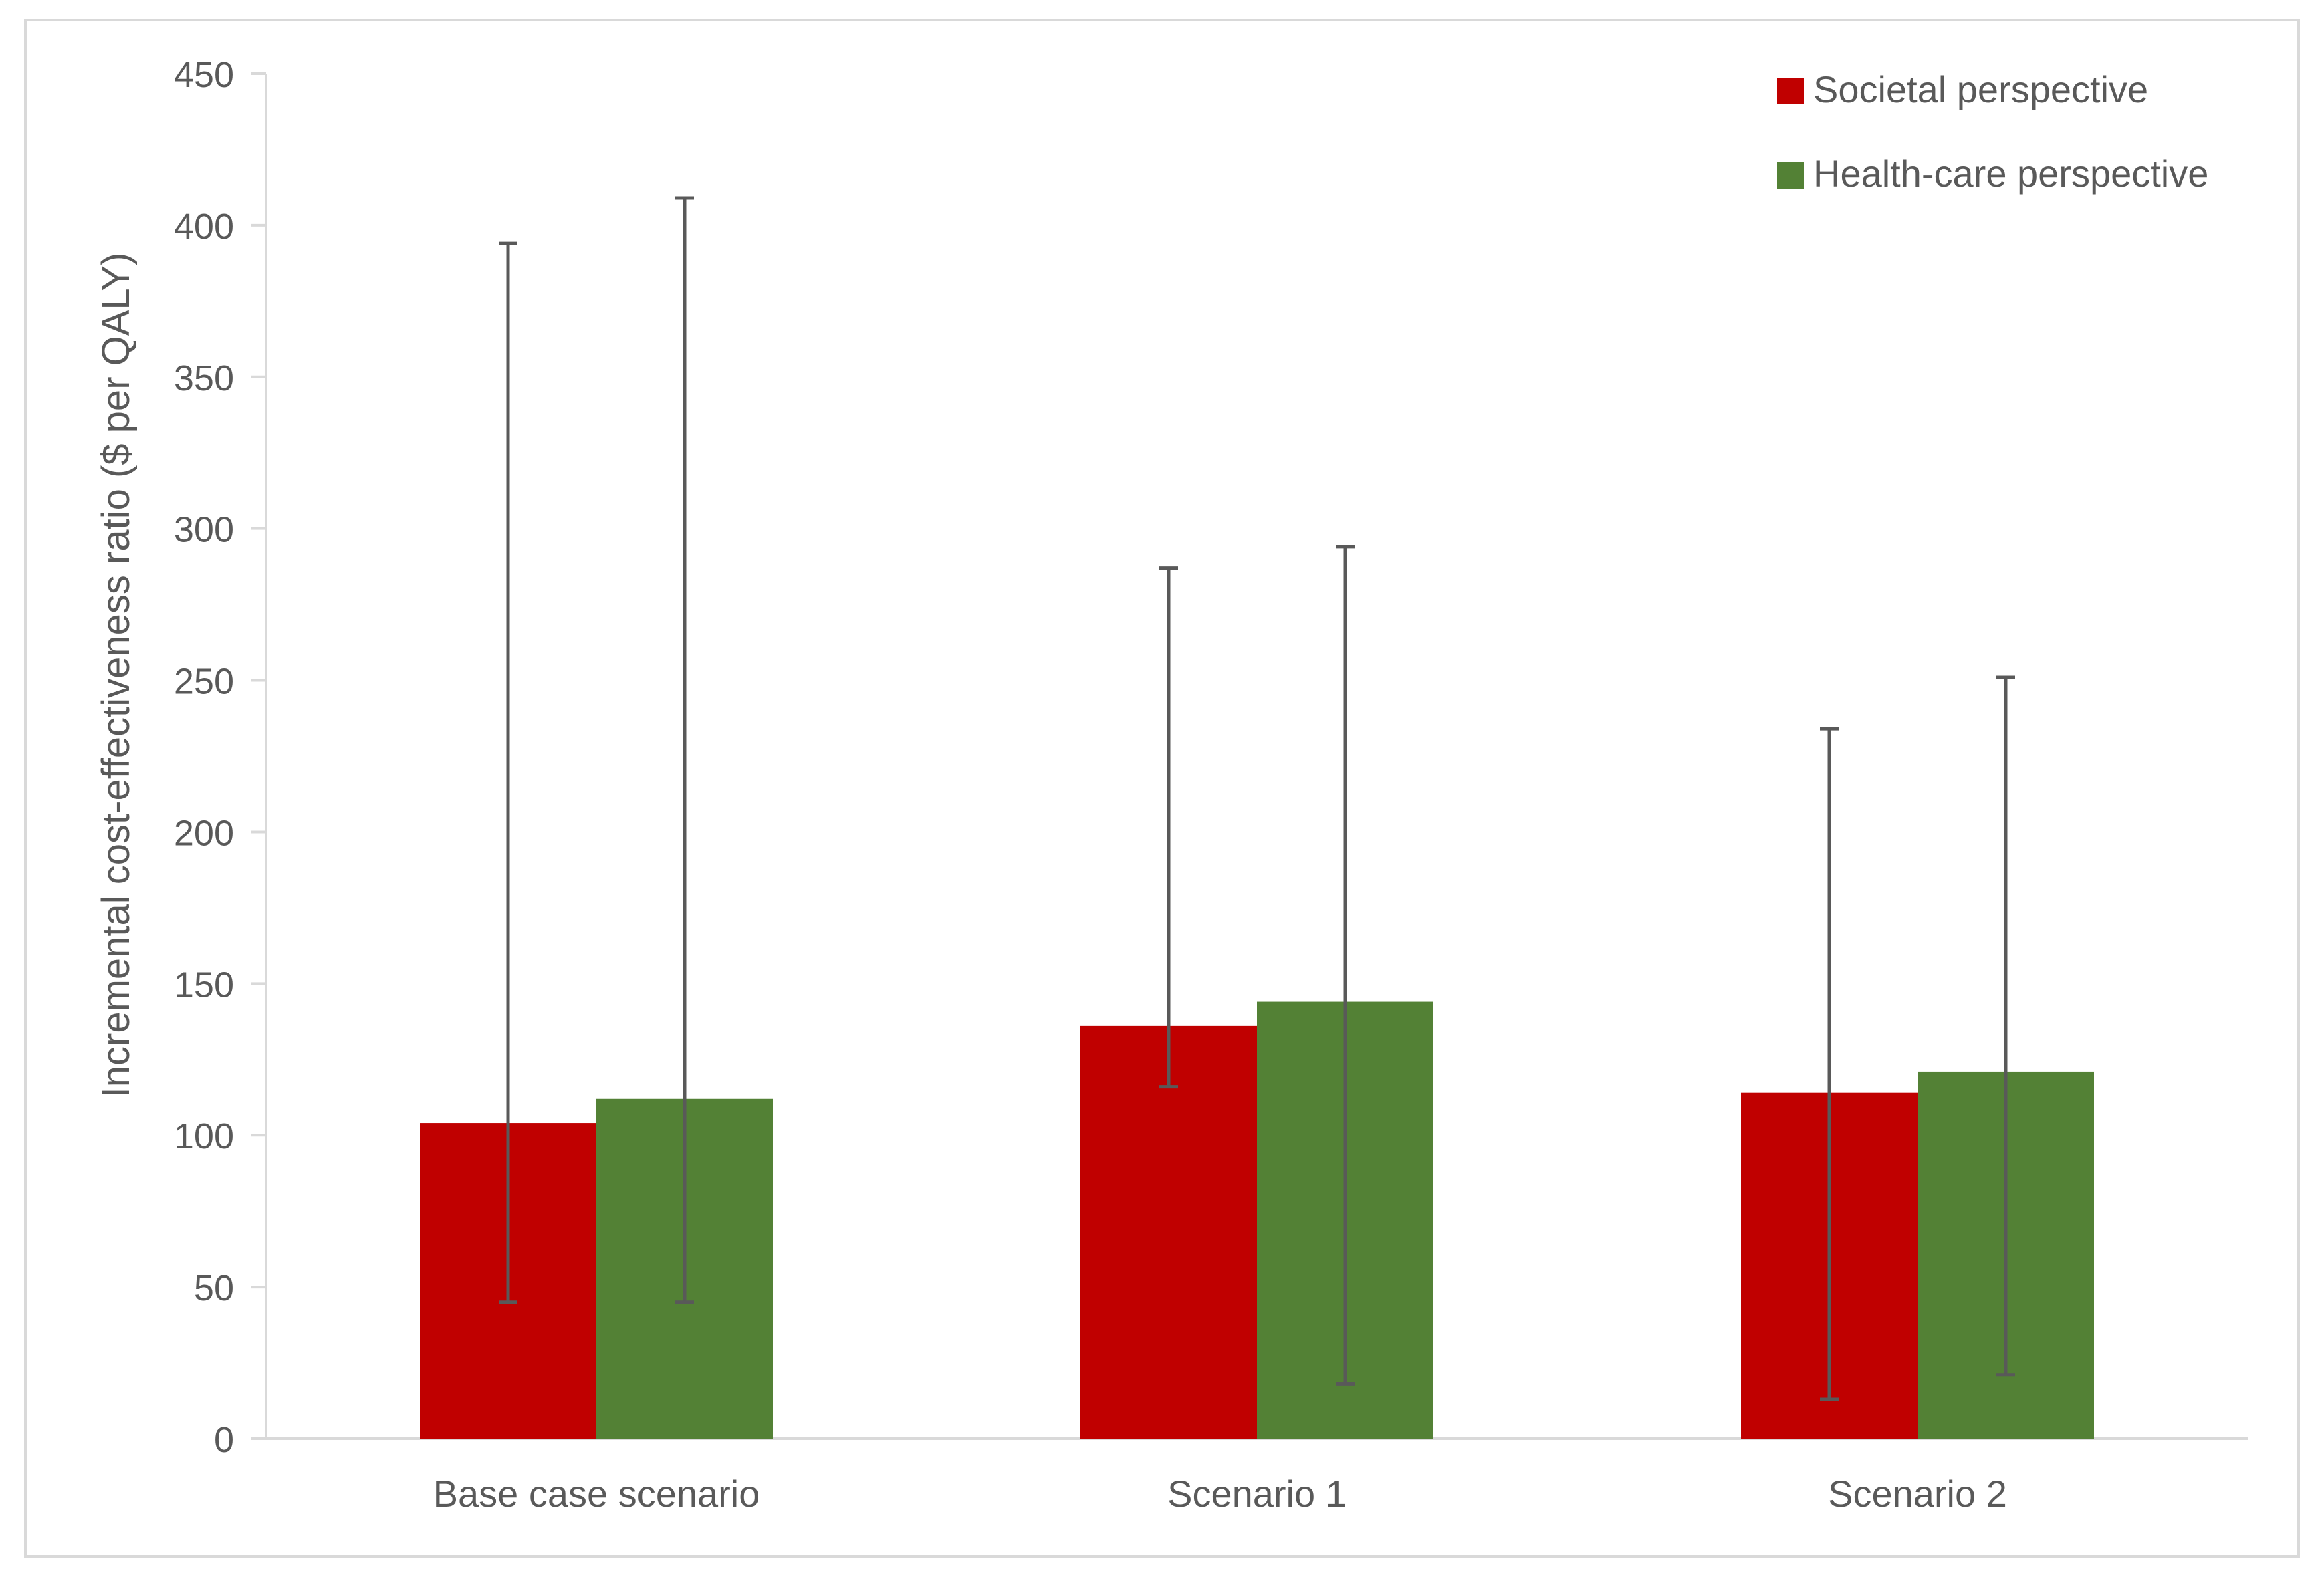  What do you see at coordinates (204, 378) in the screenshot?
I see `y-tick-label: 350` at bounding box center [204, 378].